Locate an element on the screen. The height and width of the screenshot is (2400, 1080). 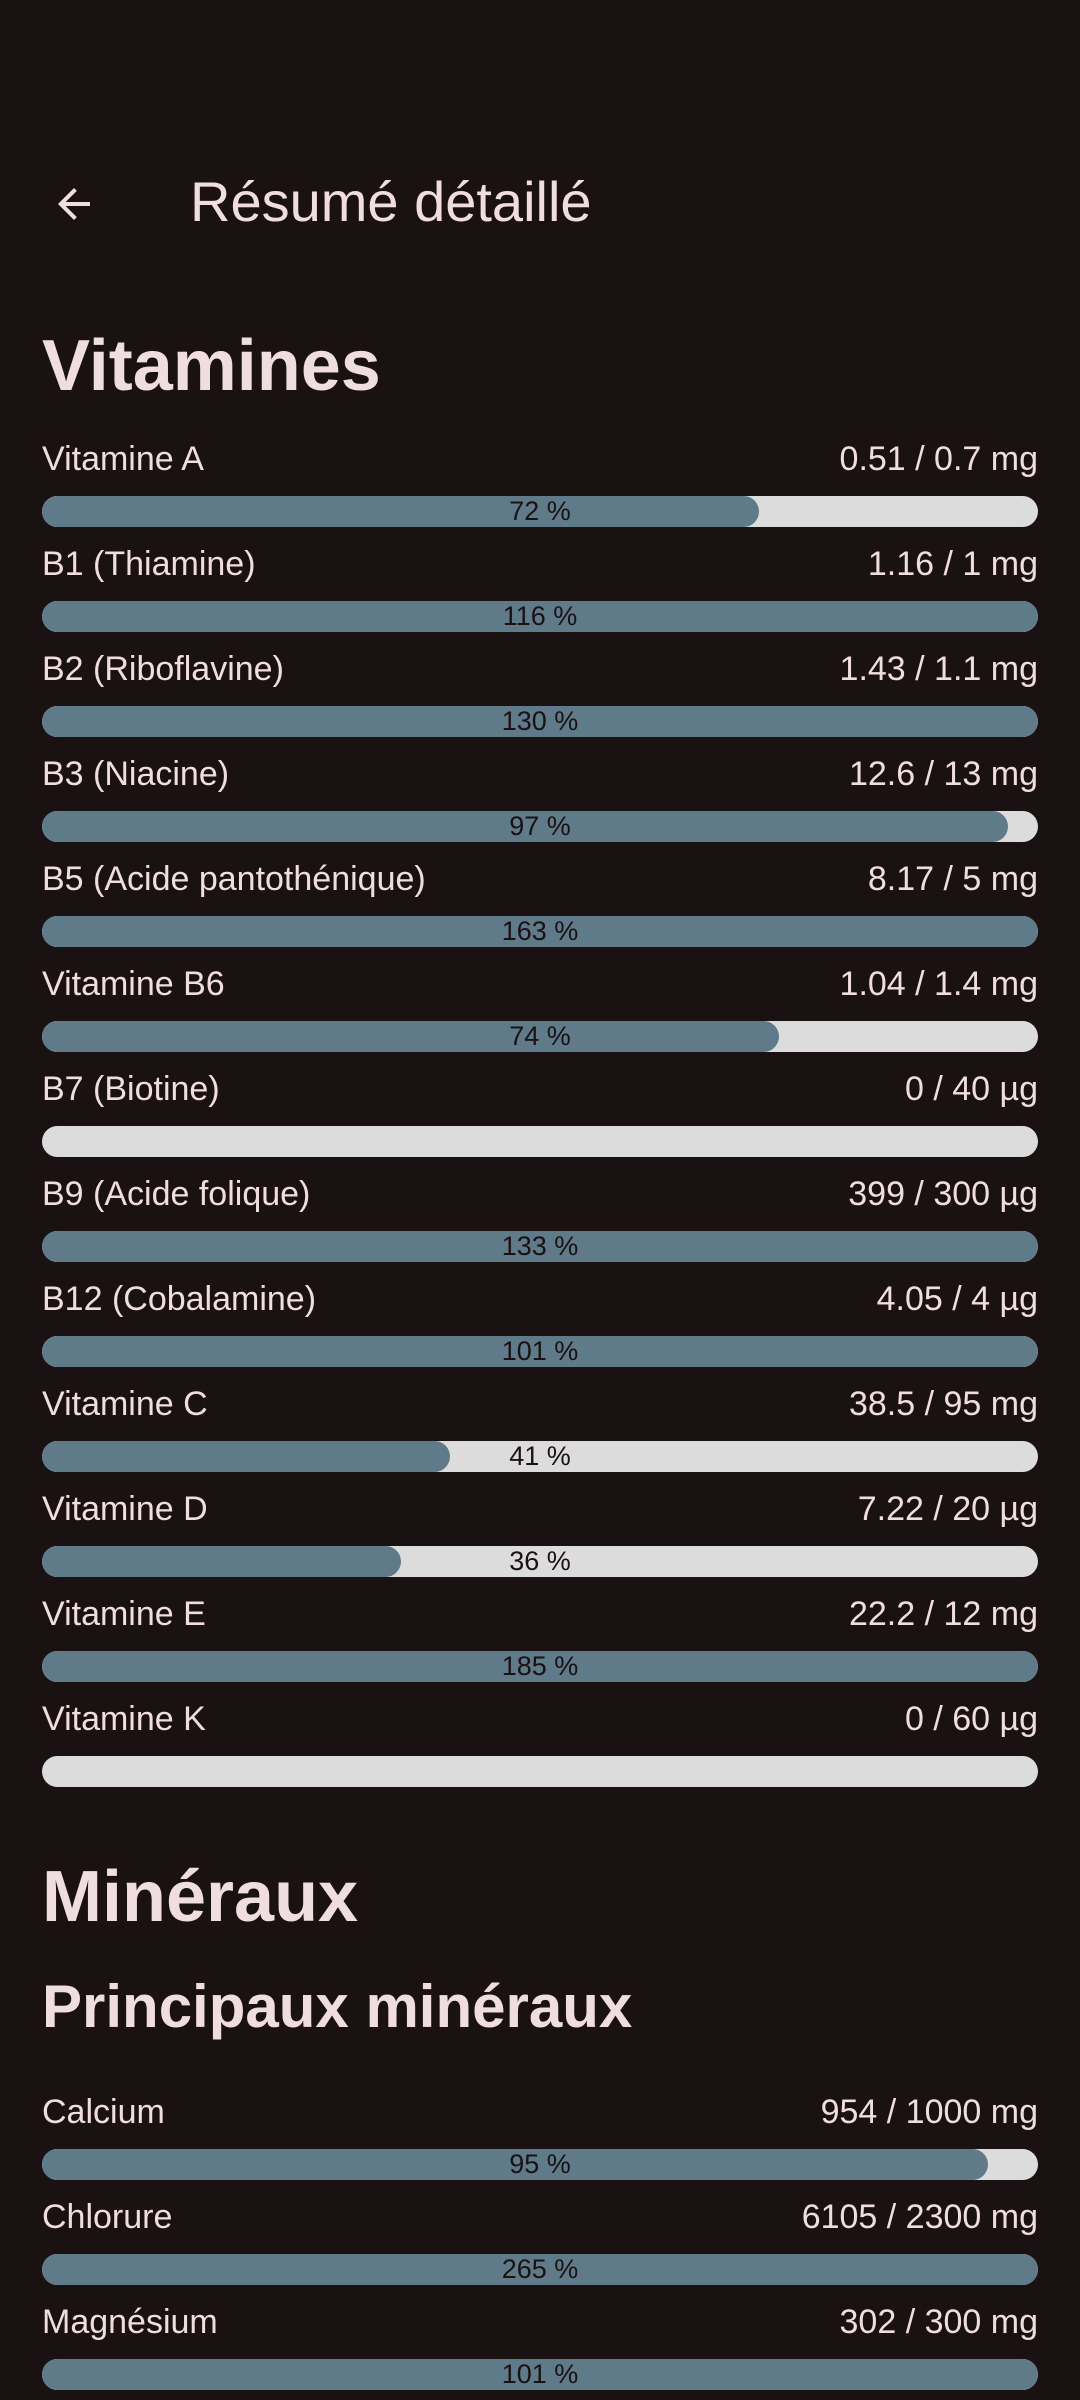
nutrient-row: Vitamine C 38.5 / 95 mg is located at coordinates (540, 1404).